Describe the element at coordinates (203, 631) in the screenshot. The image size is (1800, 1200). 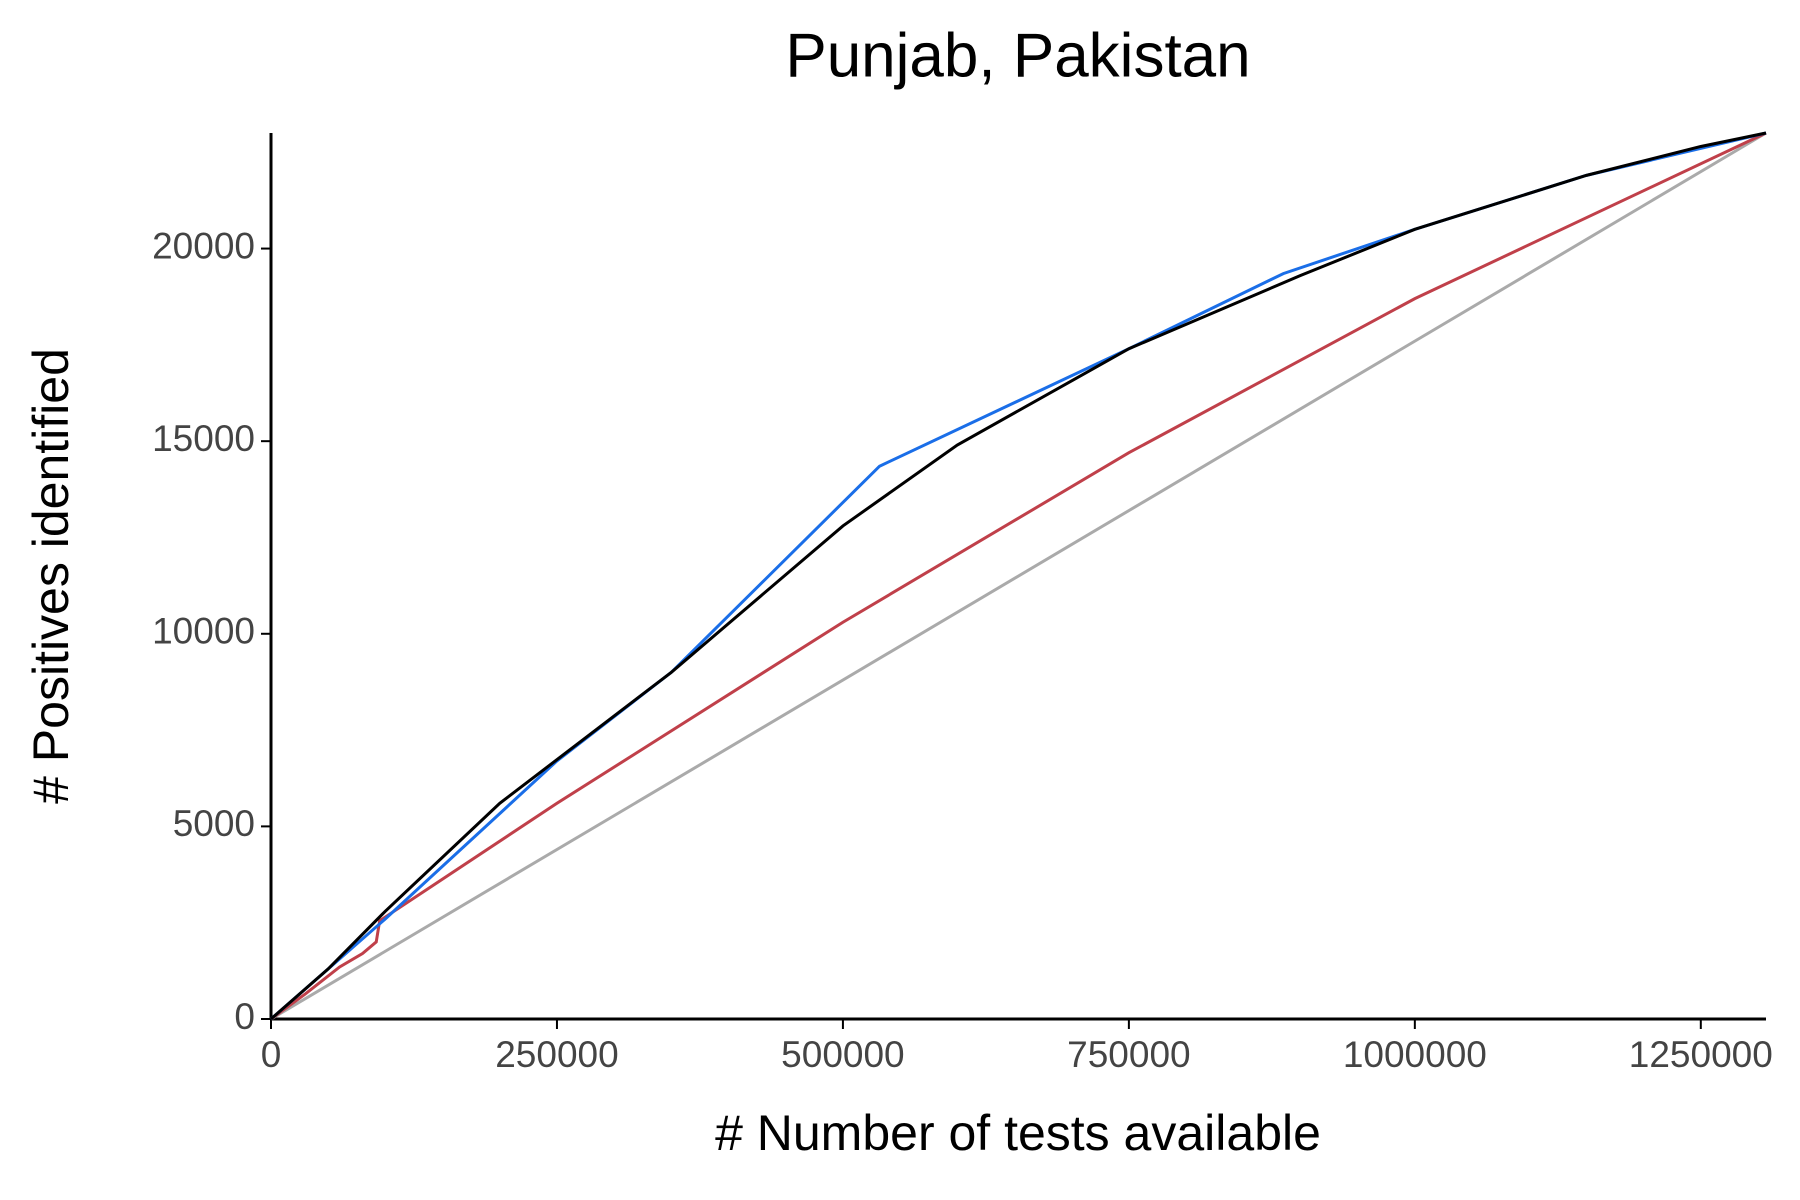
I see `y-tick-label: 10000` at that location.